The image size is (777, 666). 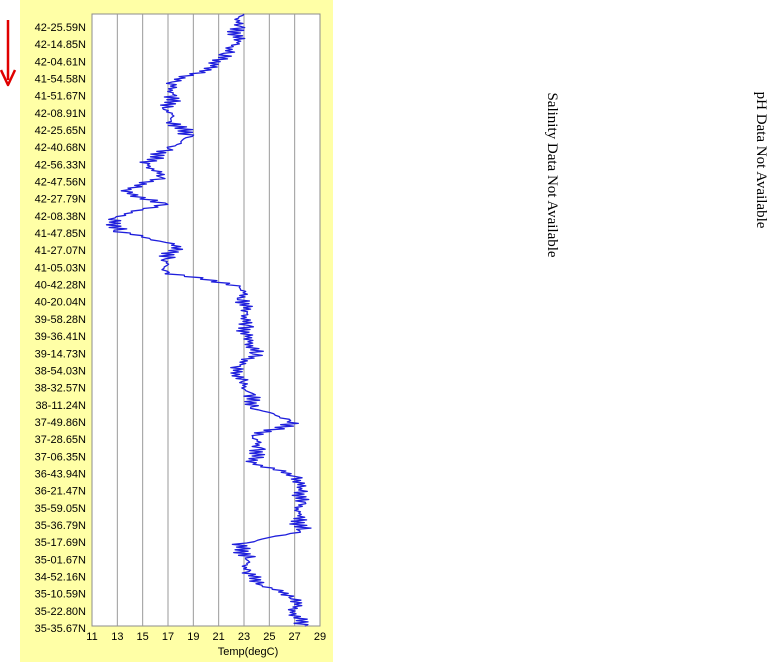 What do you see at coordinates (60, 440) in the screenshot?
I see `y-tick-label: 37-28.65N` at bounding box center [60, 440].